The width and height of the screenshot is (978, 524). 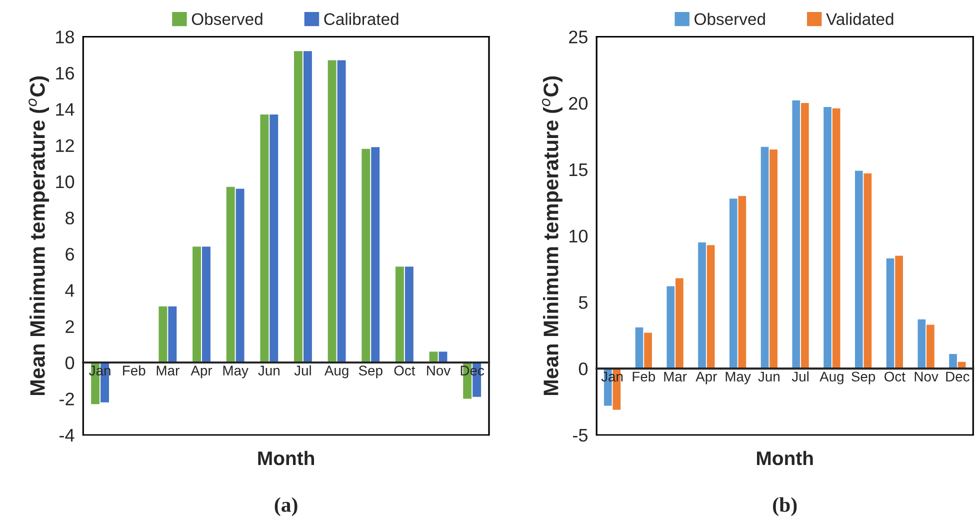 What do you see at coordinates (70, 326) in the screenshot?
I see `y-tick-label: 2` at bounding box center [70, 326].